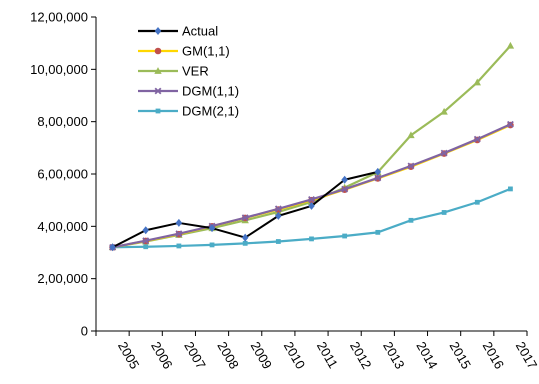 This screenshot has width=539, height=384. Describe the element at coordinates (245, 209) in the screenshot. I see `series-actual` at that location.